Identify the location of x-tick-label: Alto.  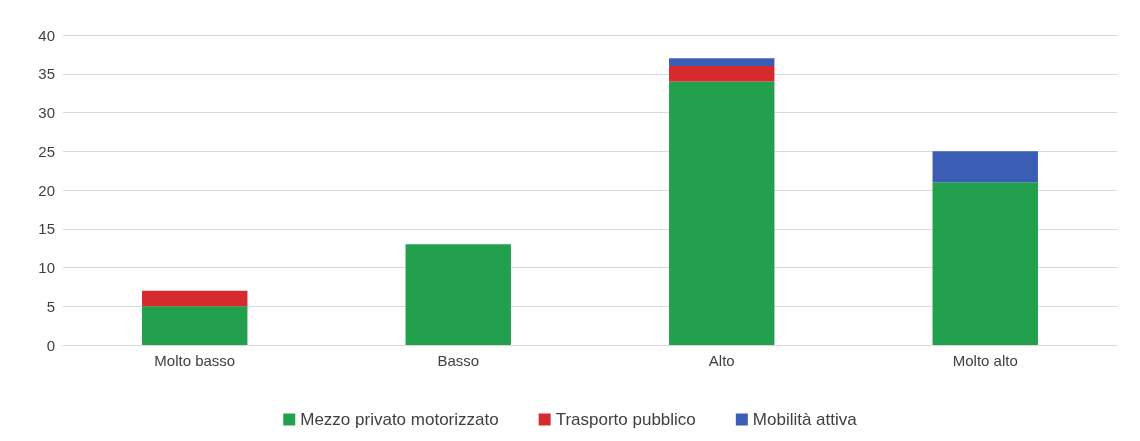
(721, 360).